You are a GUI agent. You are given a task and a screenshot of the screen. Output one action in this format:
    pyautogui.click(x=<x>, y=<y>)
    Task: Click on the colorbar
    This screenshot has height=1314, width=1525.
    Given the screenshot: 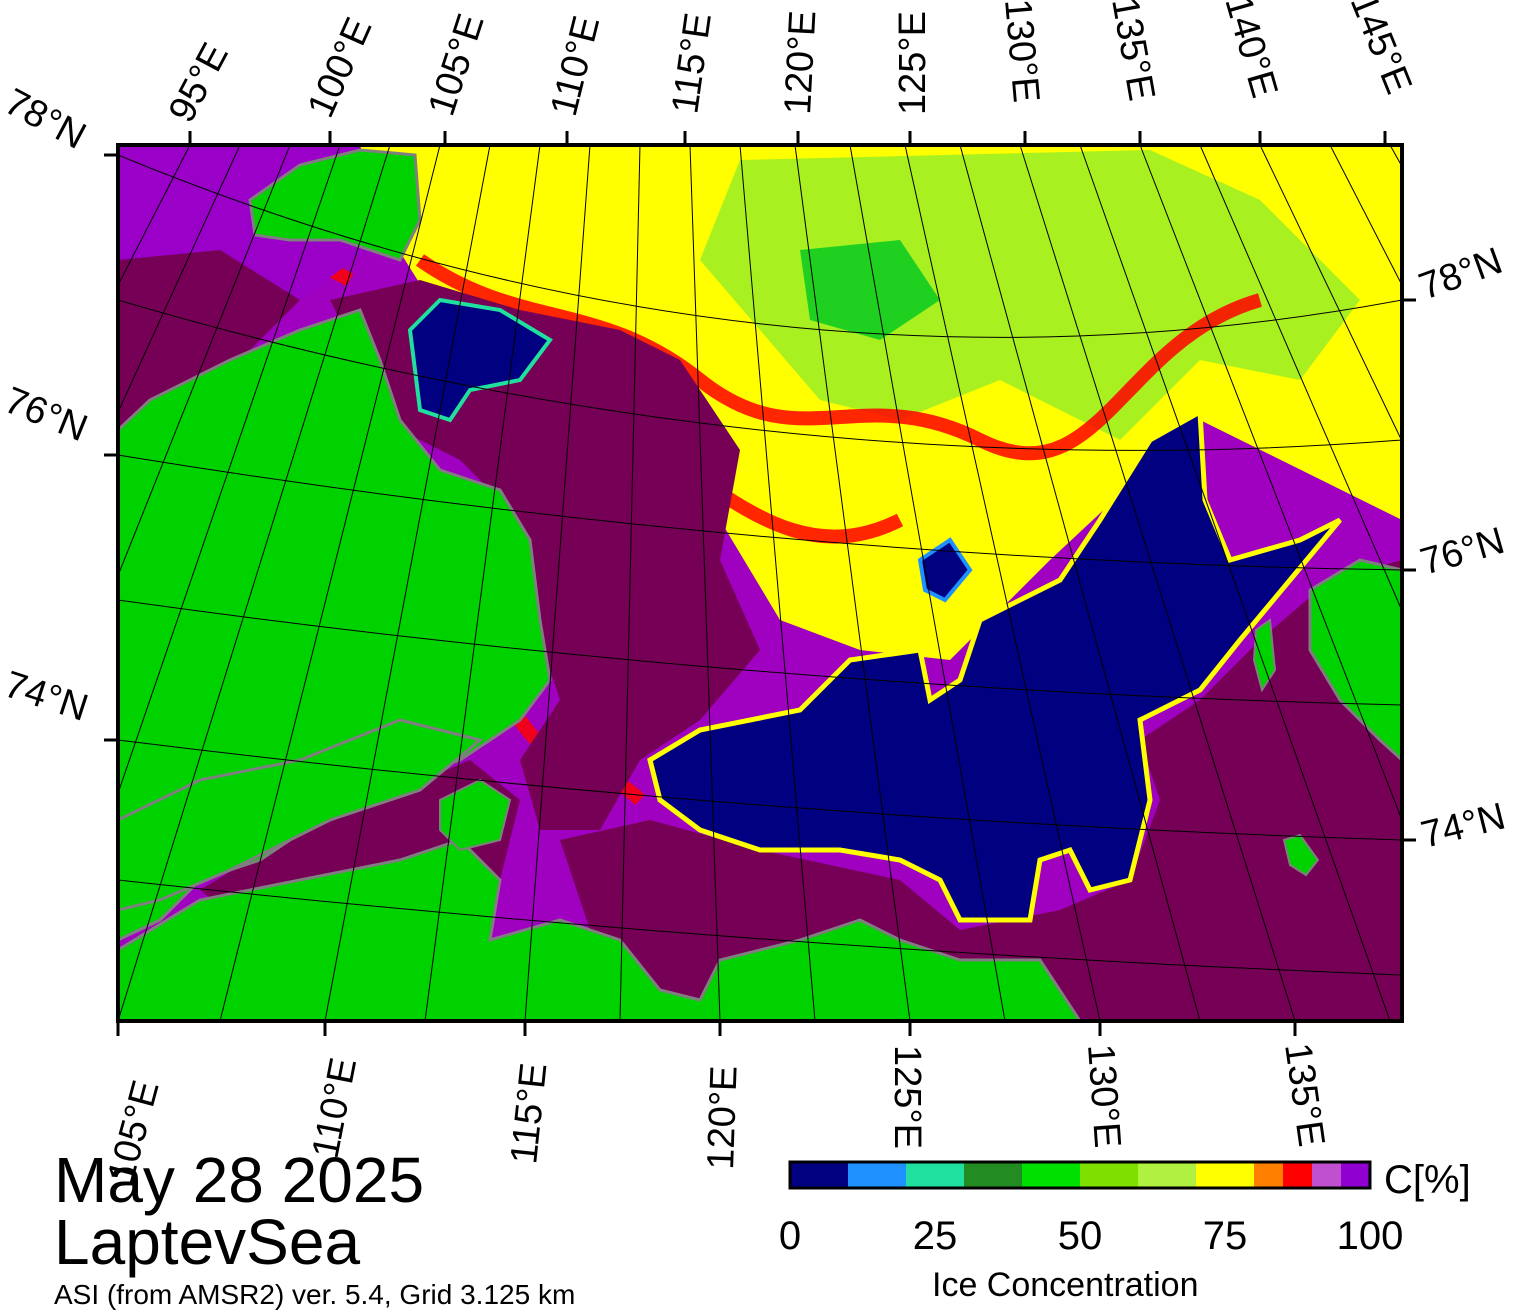 What is the action you would take?
    pyautogui.click(x=1080, y=1175)
    